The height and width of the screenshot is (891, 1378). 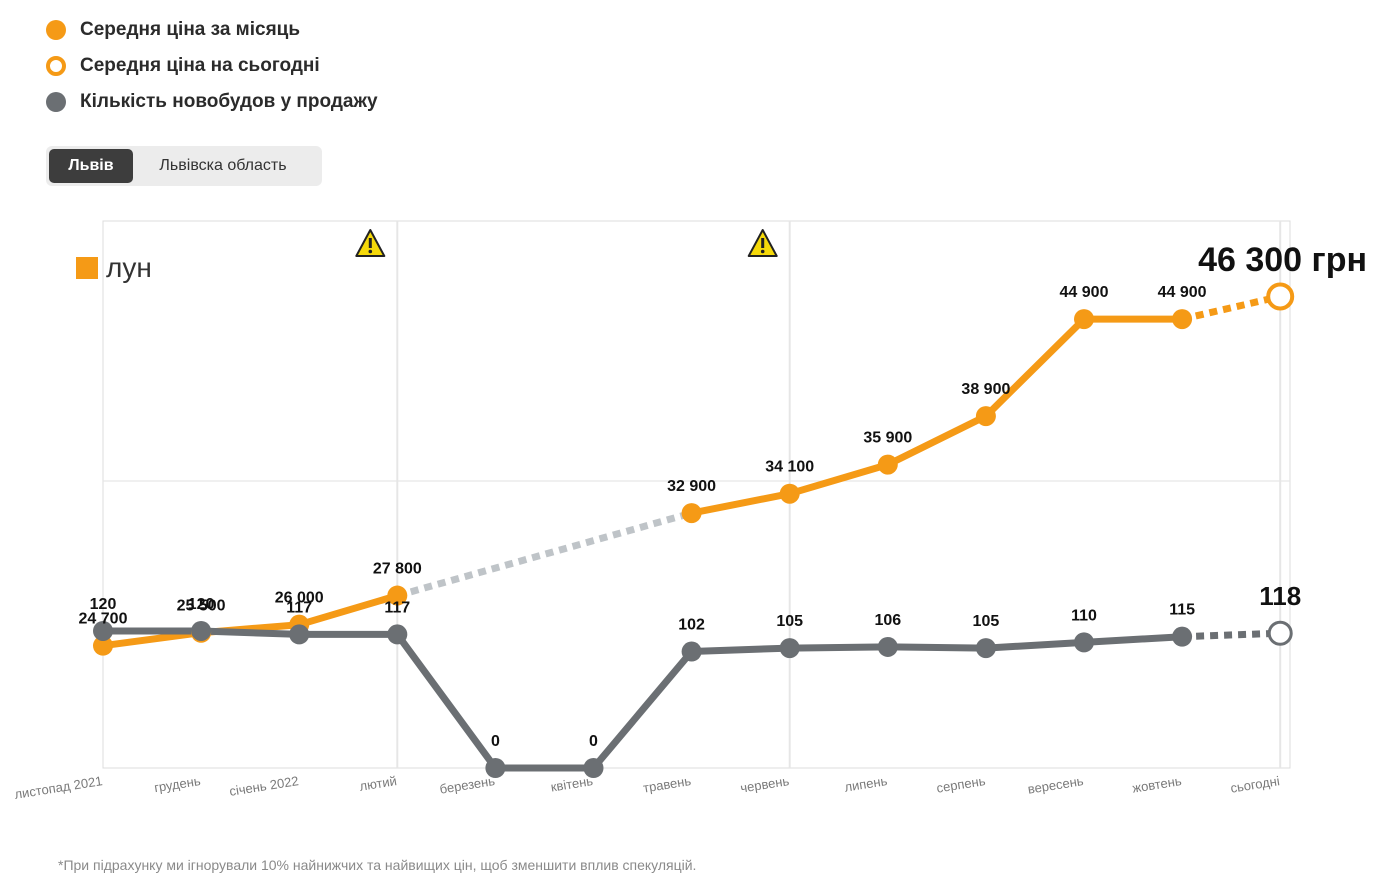 What do you see at coordinates (960, 784) in the screenshot?
I see `x-tick-label: серпень` at bounding box center [960, 784].